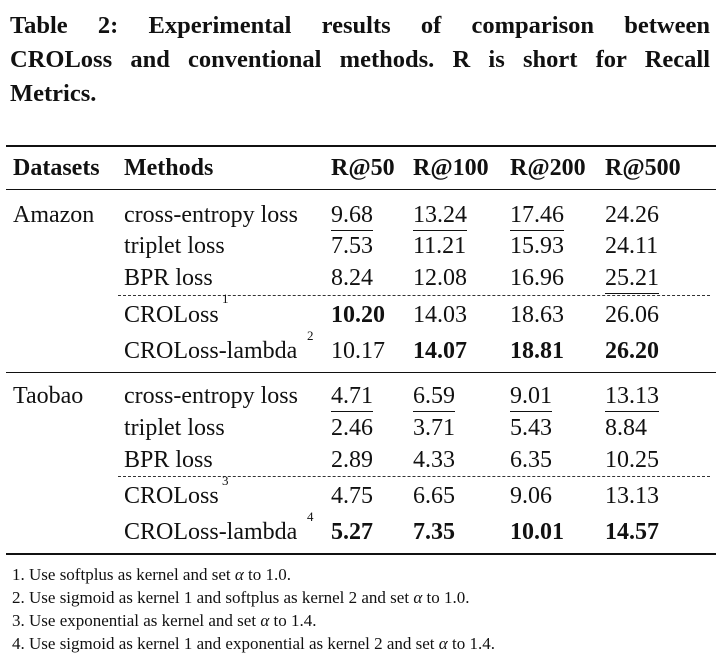 This screenshot has height=668, width=722. What do you see at coordinates (434, 397) in the screenshot?
I see `value-cell: 6.59` at bounding box center [434, 397].